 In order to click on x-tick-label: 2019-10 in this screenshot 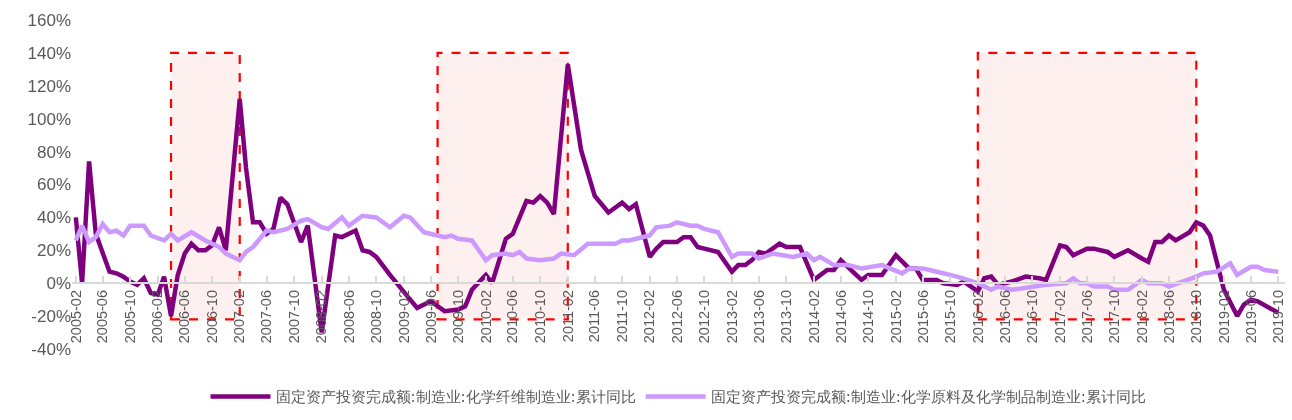, I will do `click(1277, 317)`.